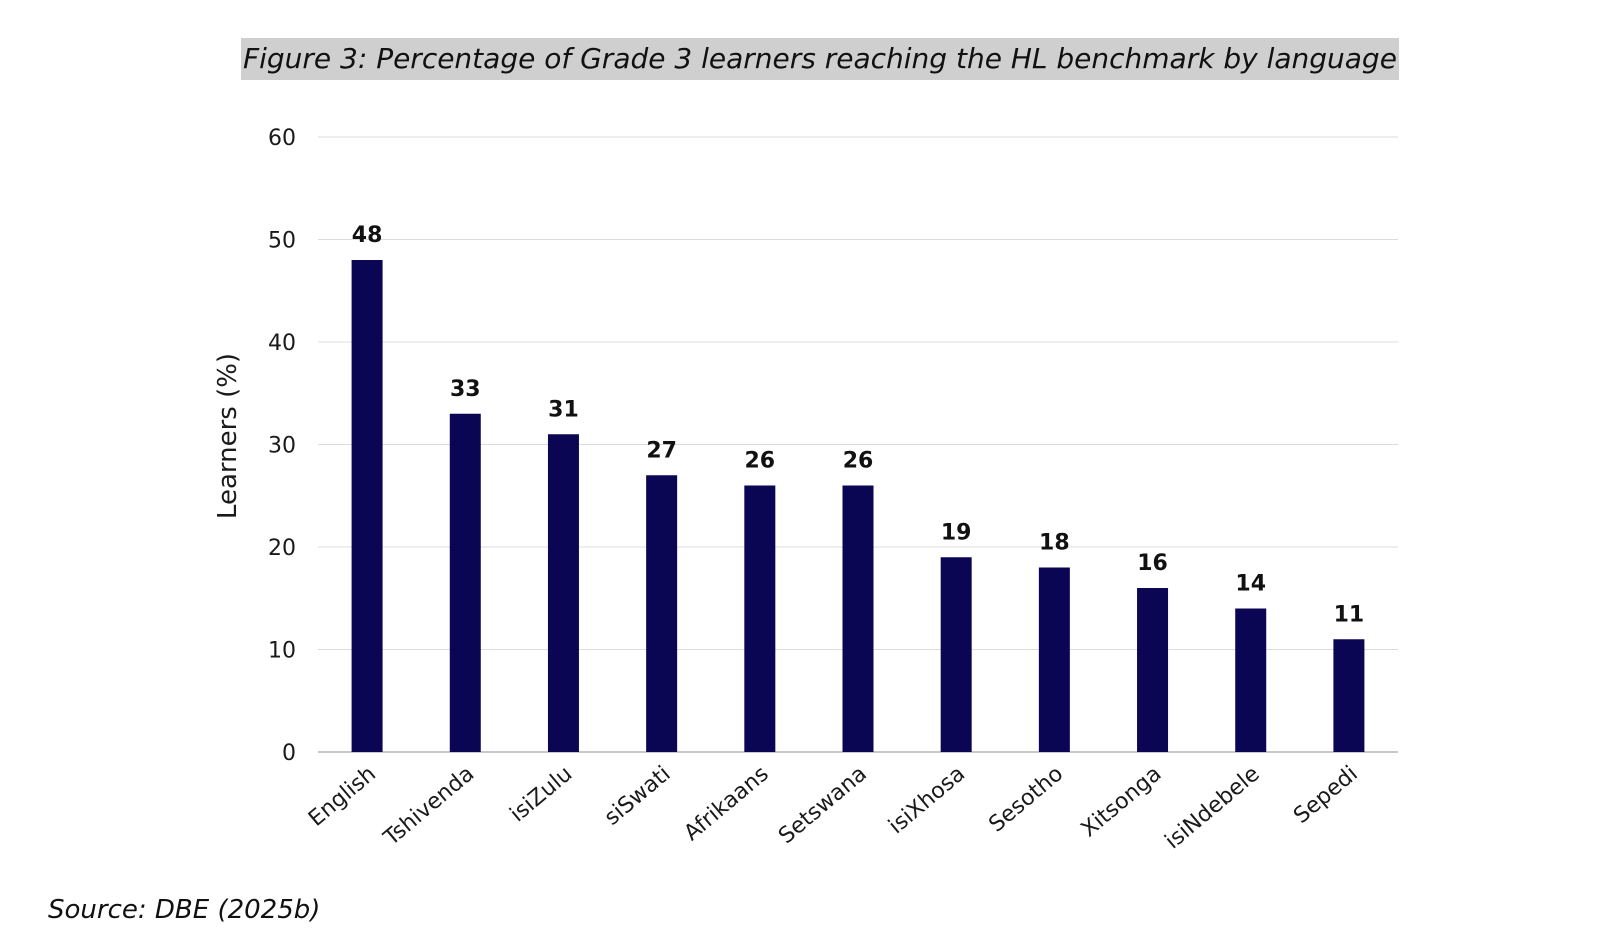  What do you see at coordinates (282, 241) in the screenshot?
I see `y-tick-label: 50` at bounding box center [282, 241].